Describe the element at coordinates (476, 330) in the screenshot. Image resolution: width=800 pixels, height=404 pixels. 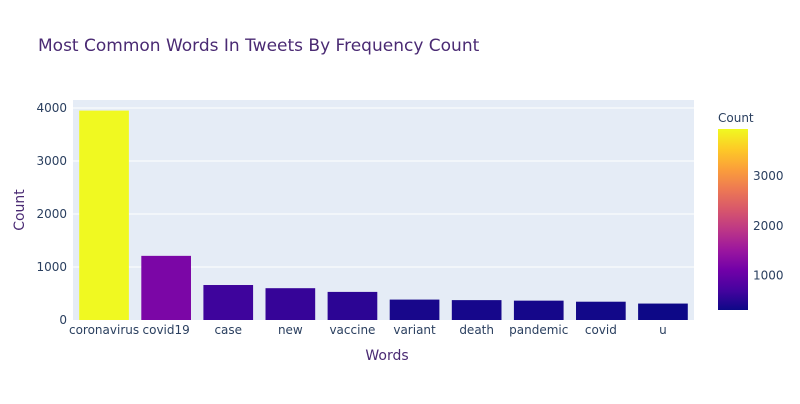
I see `x-tick-label: death` at that location.